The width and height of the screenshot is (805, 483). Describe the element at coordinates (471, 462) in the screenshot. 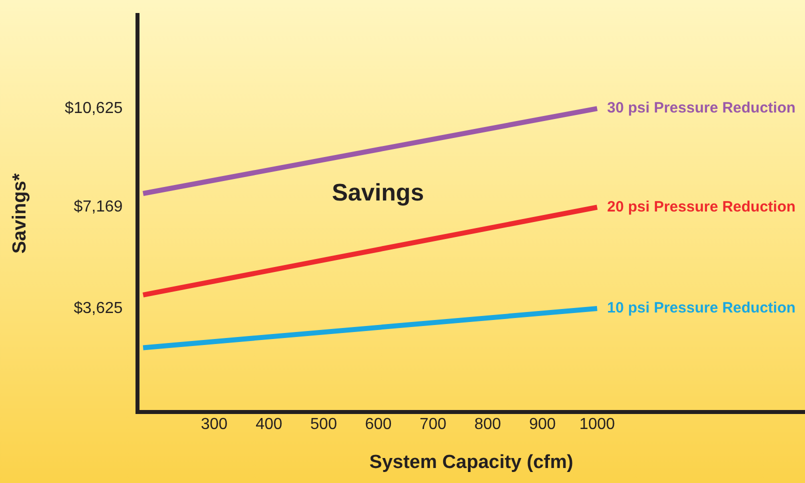

I see `x-axis-title: System Capacity (cfm)` at that location.